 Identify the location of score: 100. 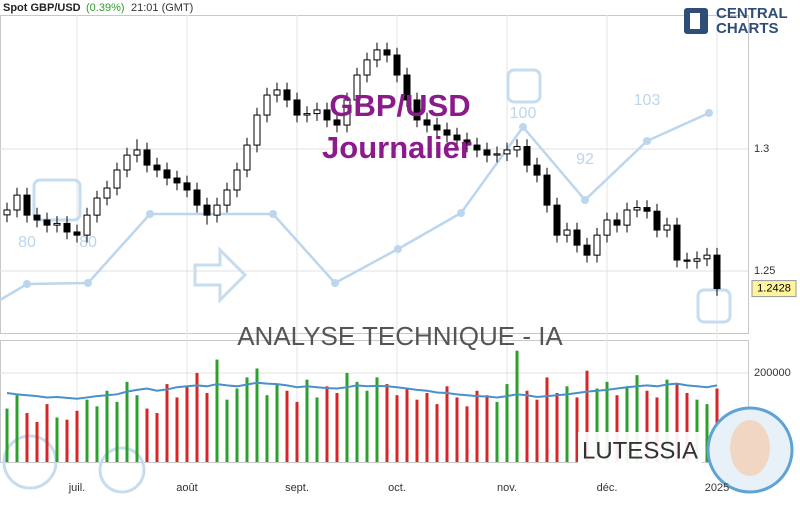
(523, 113).